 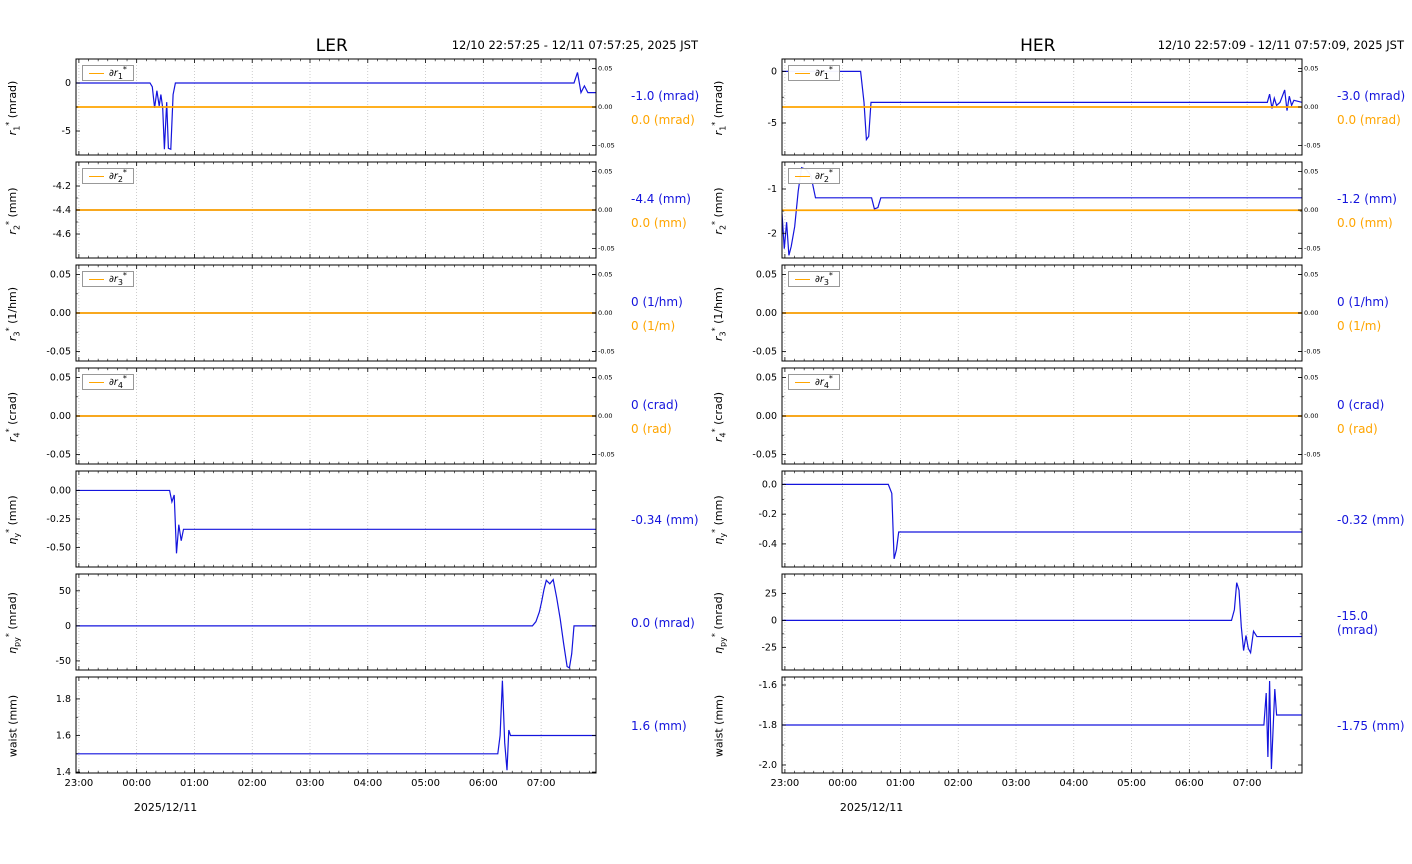 I want to click on ylabel-wrap: r3* (1/hm), so click(x=13, y=314).